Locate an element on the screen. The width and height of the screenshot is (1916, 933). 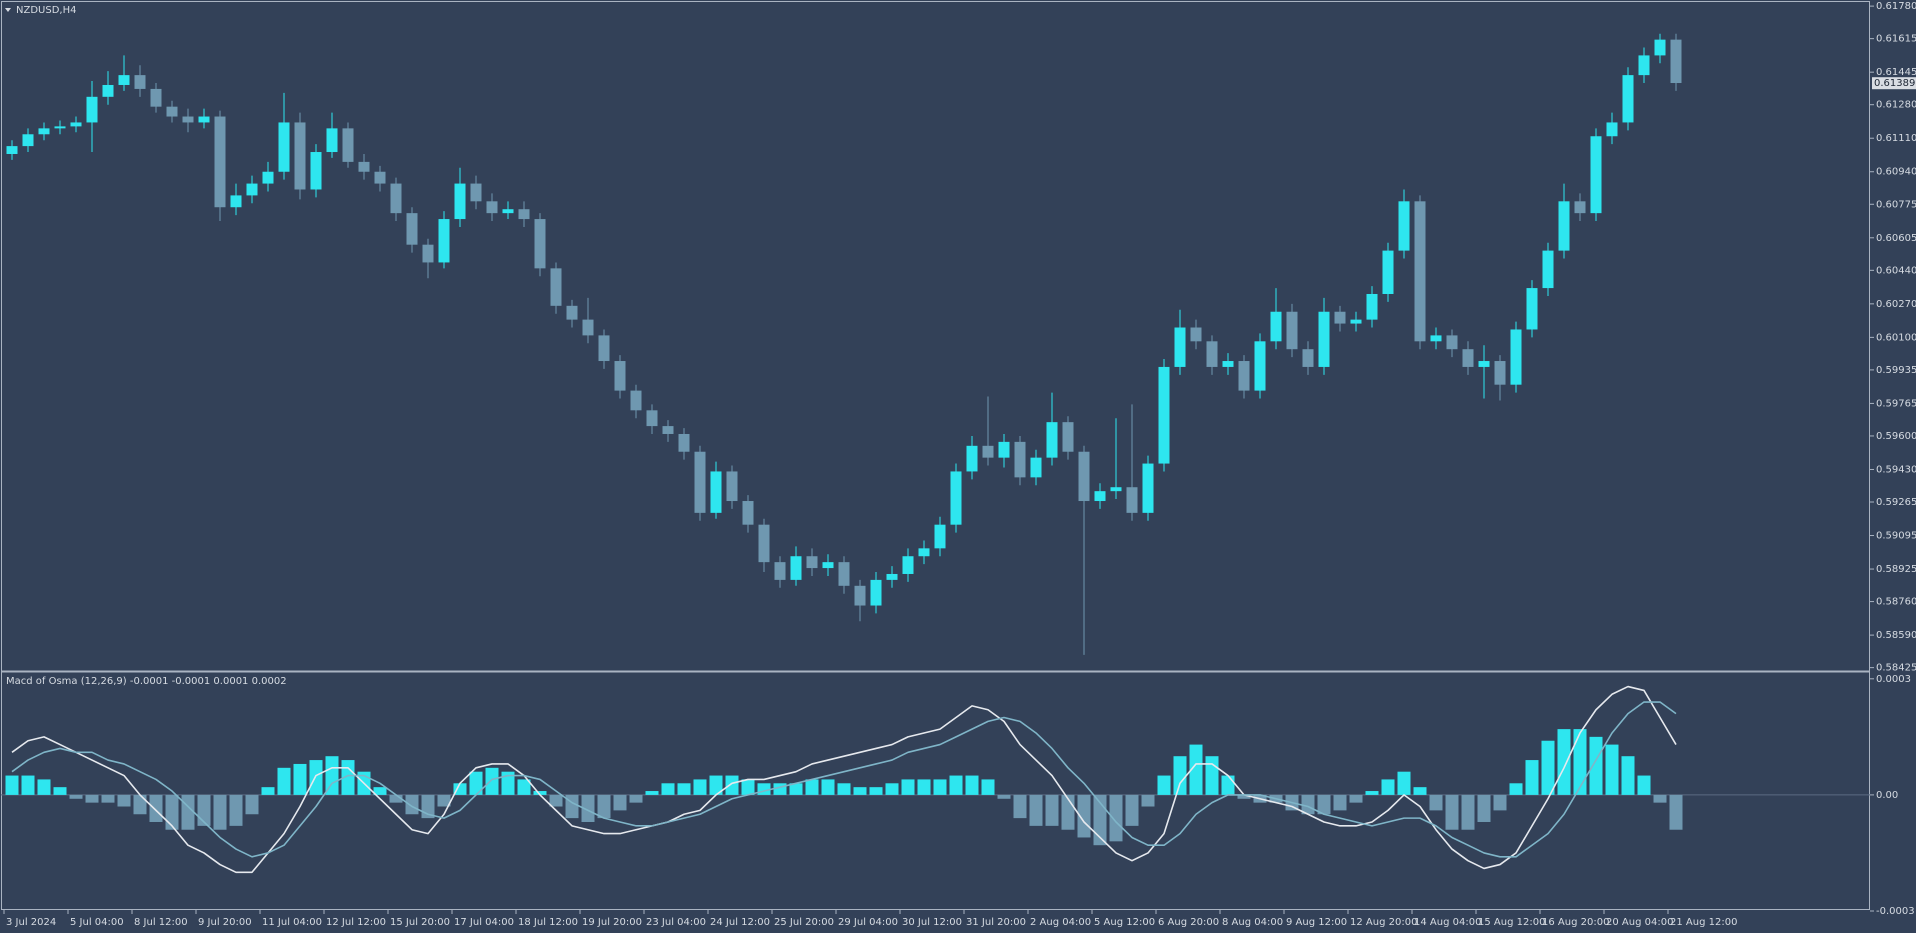
y-tick-label: 0.59935 is located at coordinates (1896, 370).